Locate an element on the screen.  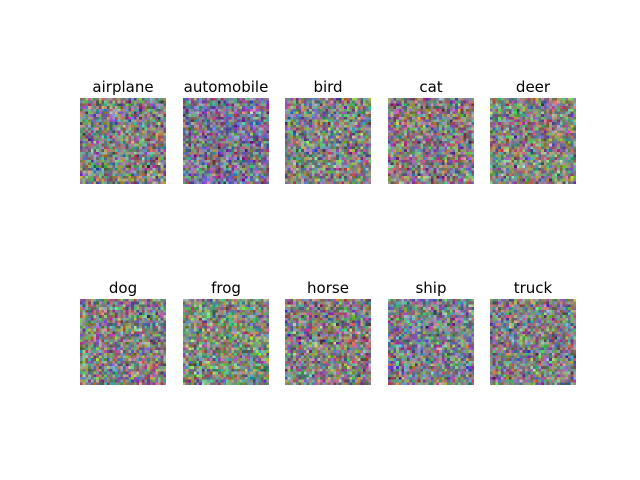
panel-title: cat is located at coordinates (431, 87).